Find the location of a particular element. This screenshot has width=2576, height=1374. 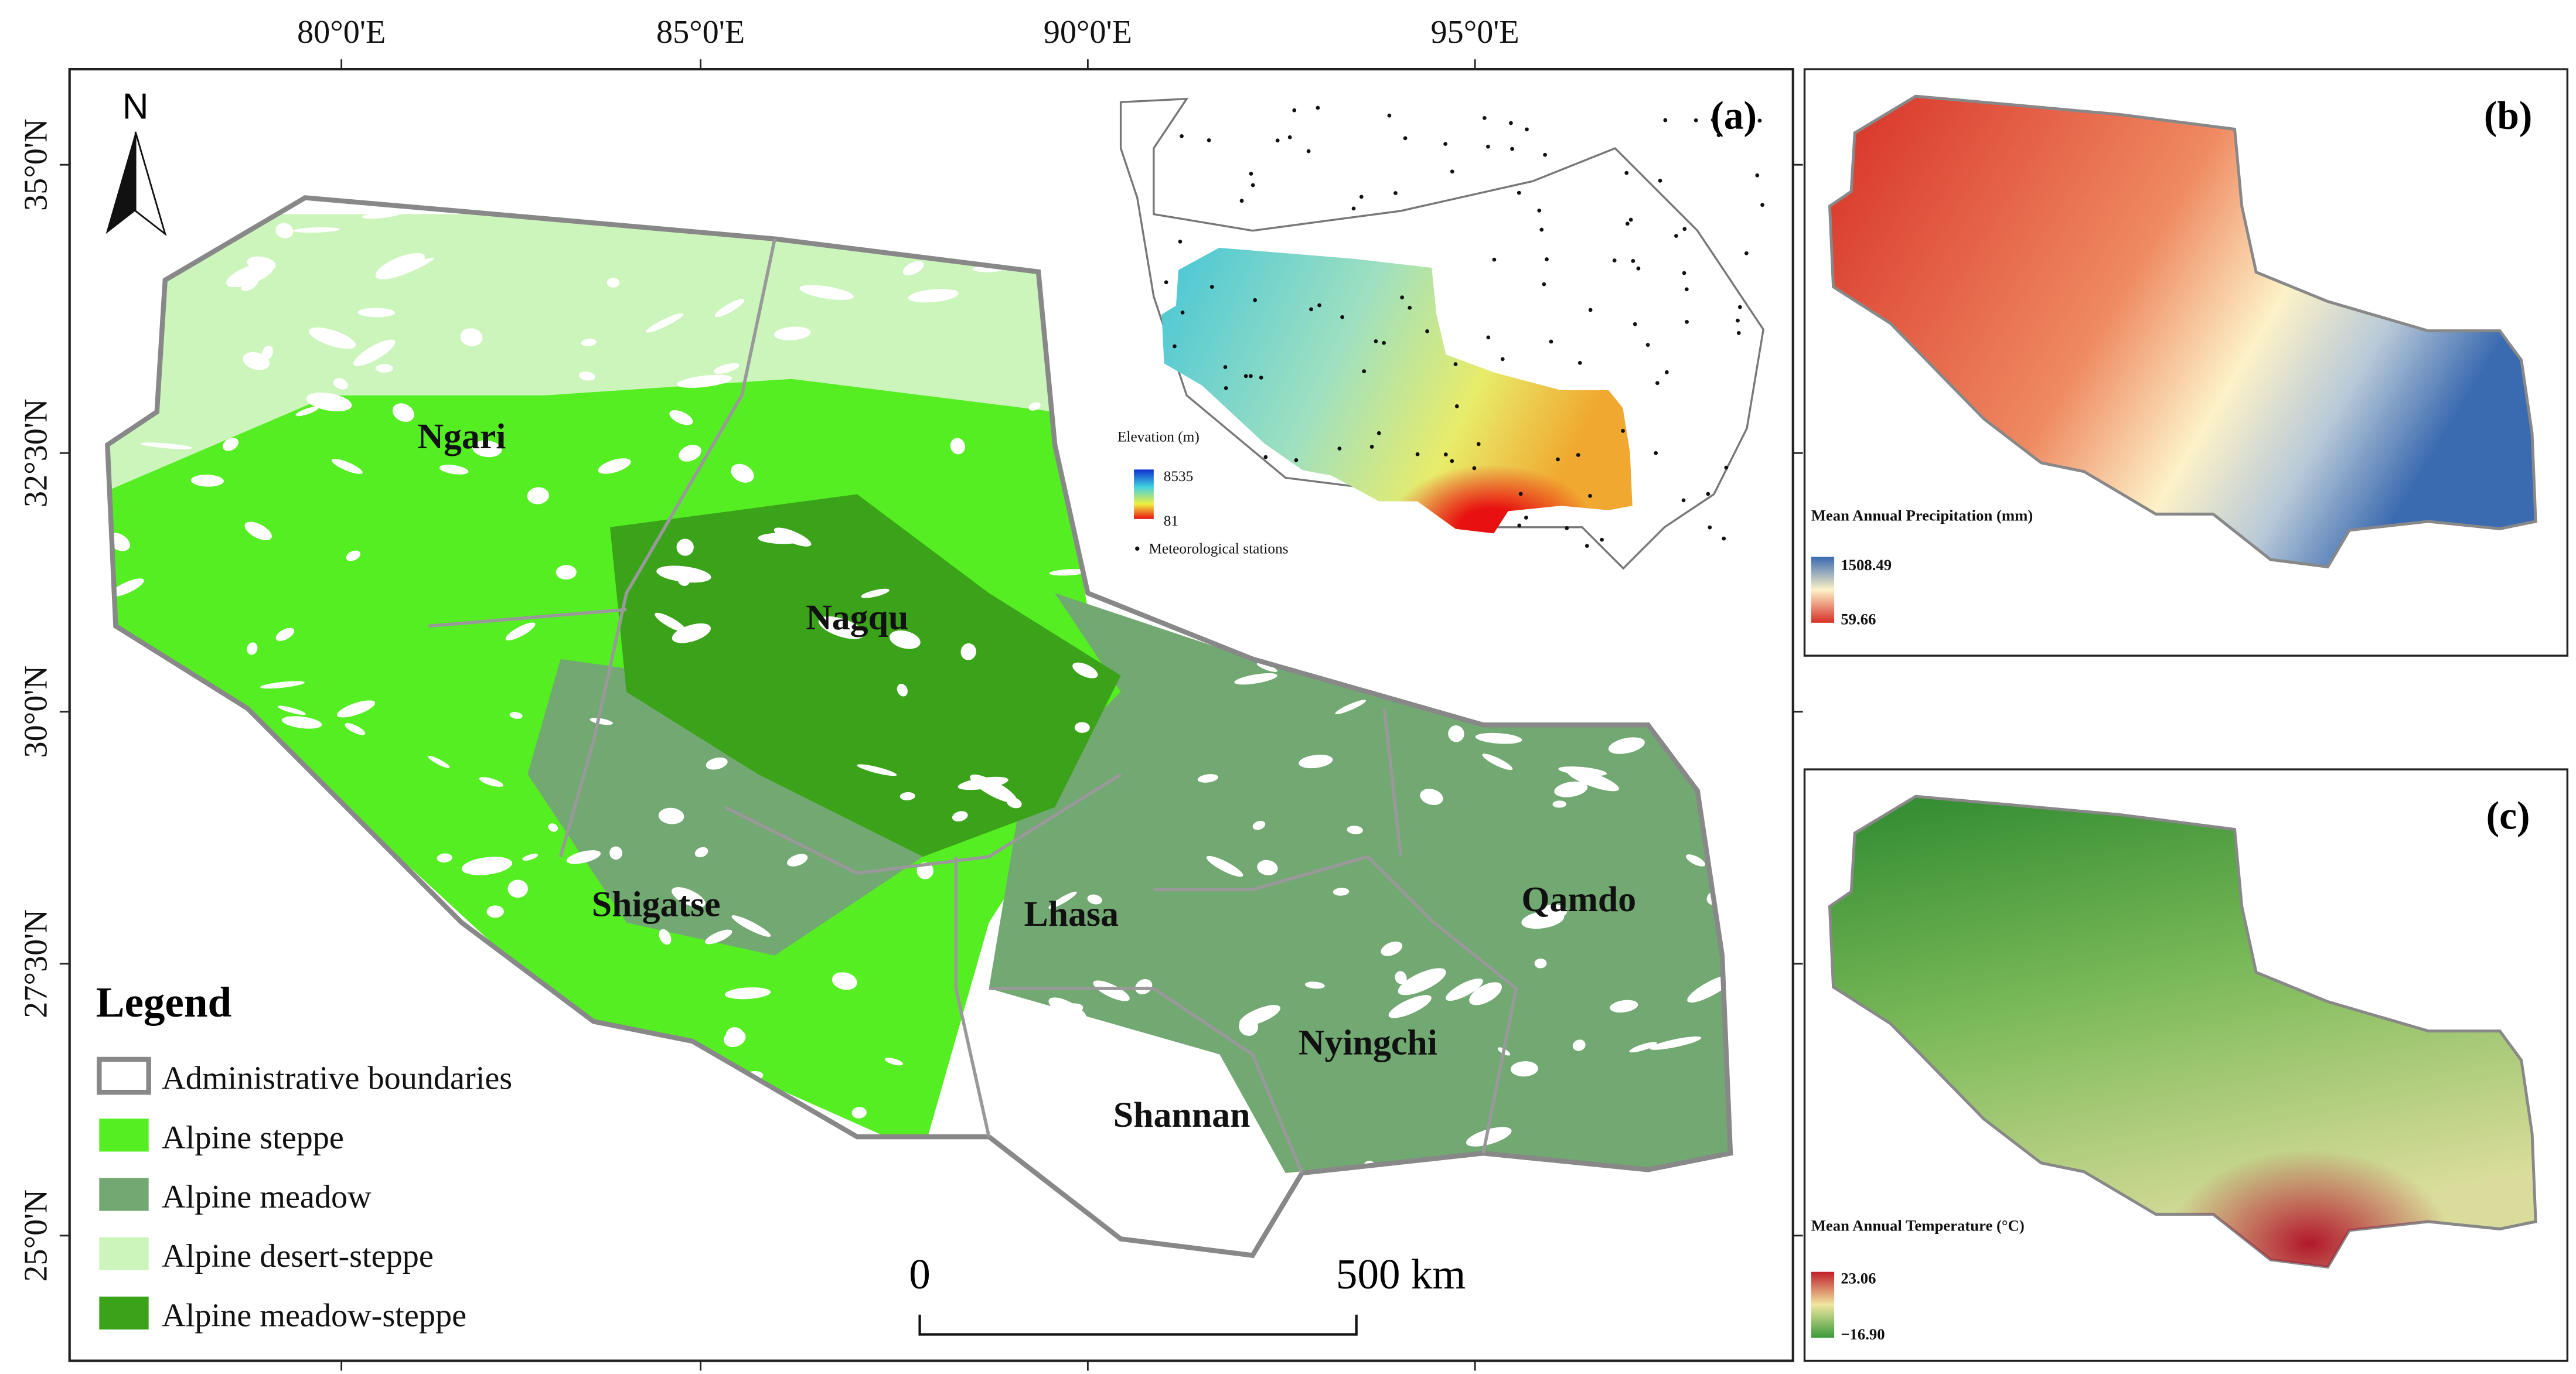

temperature-title: Mean Annual Temperature (°C) is located at coordinates (1918, 1225).